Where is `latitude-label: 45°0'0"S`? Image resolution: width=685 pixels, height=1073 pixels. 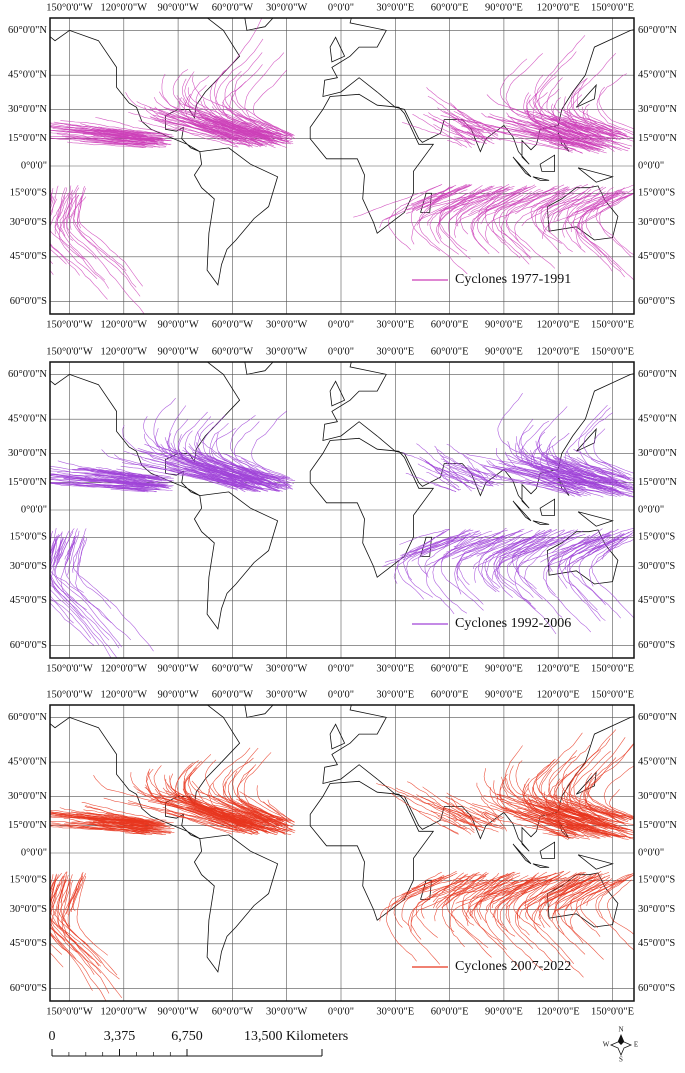 latitude-label: 45°0'0"S is located at coordinates (656, 256).